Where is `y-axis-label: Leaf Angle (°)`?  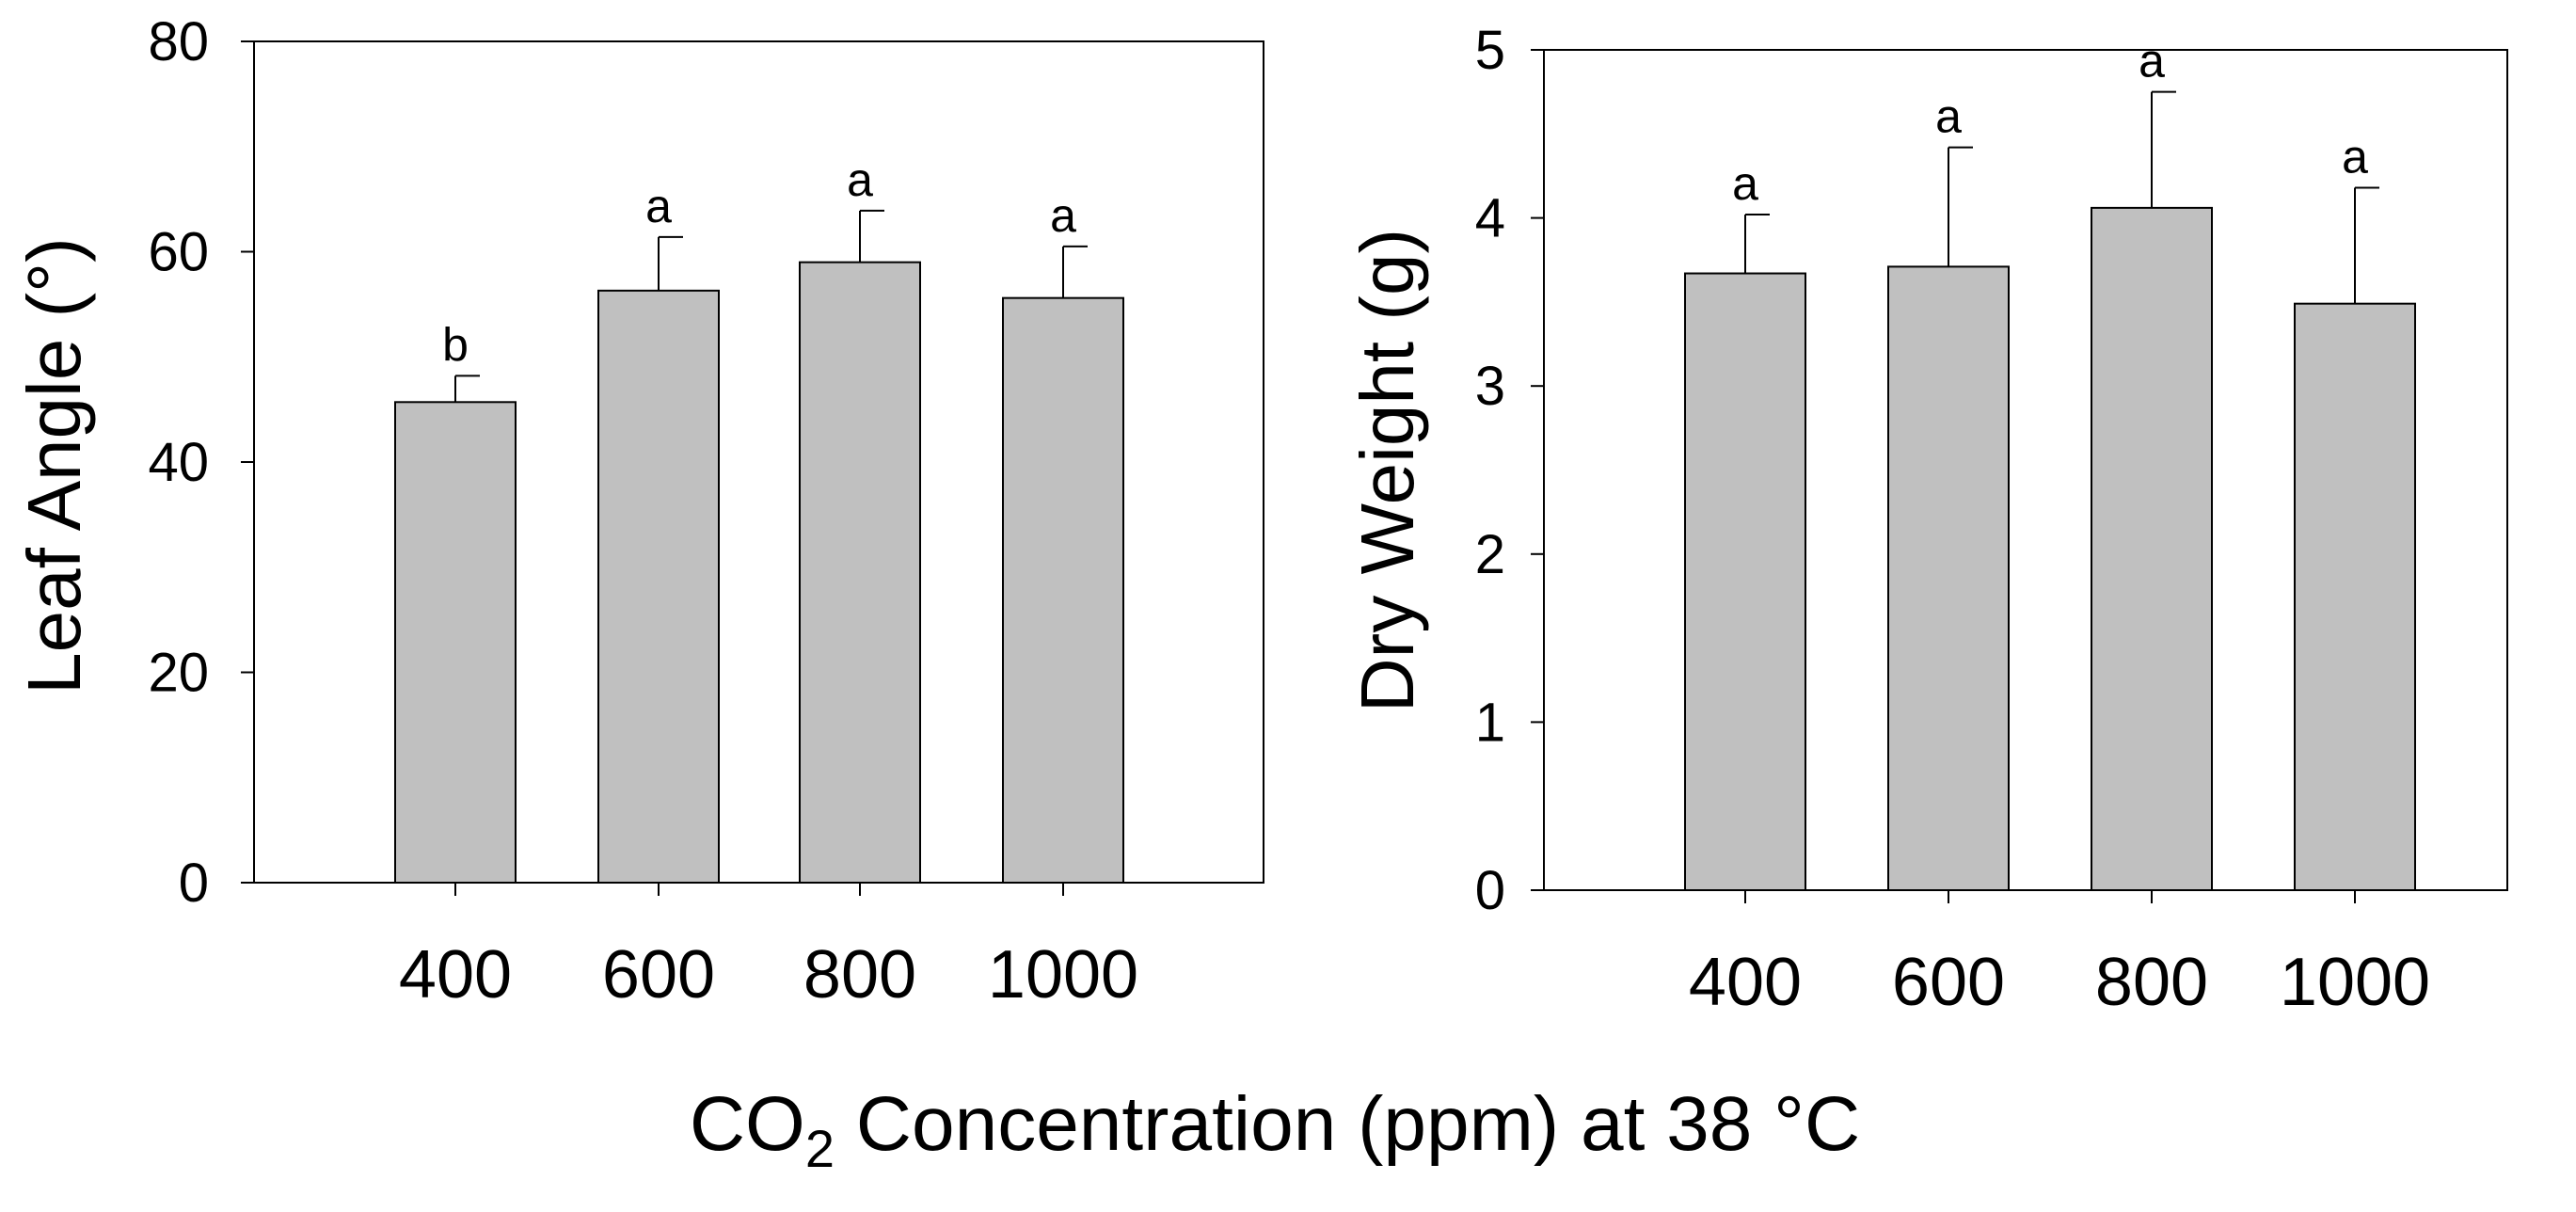 y-axis-label: Leaf Angle (°) is located at coordinates (54, 465).